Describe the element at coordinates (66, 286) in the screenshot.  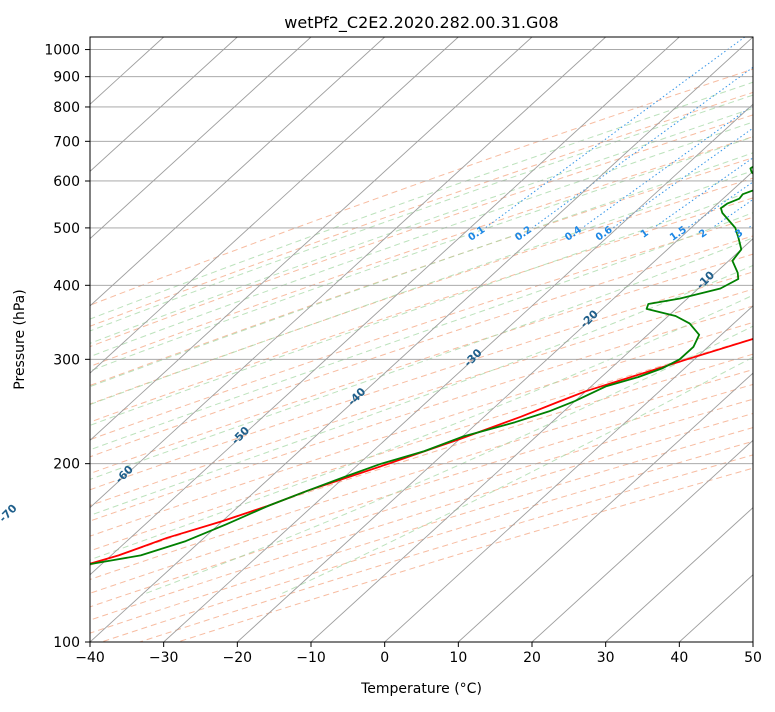
I see `y-tick-label: 400` at that location.